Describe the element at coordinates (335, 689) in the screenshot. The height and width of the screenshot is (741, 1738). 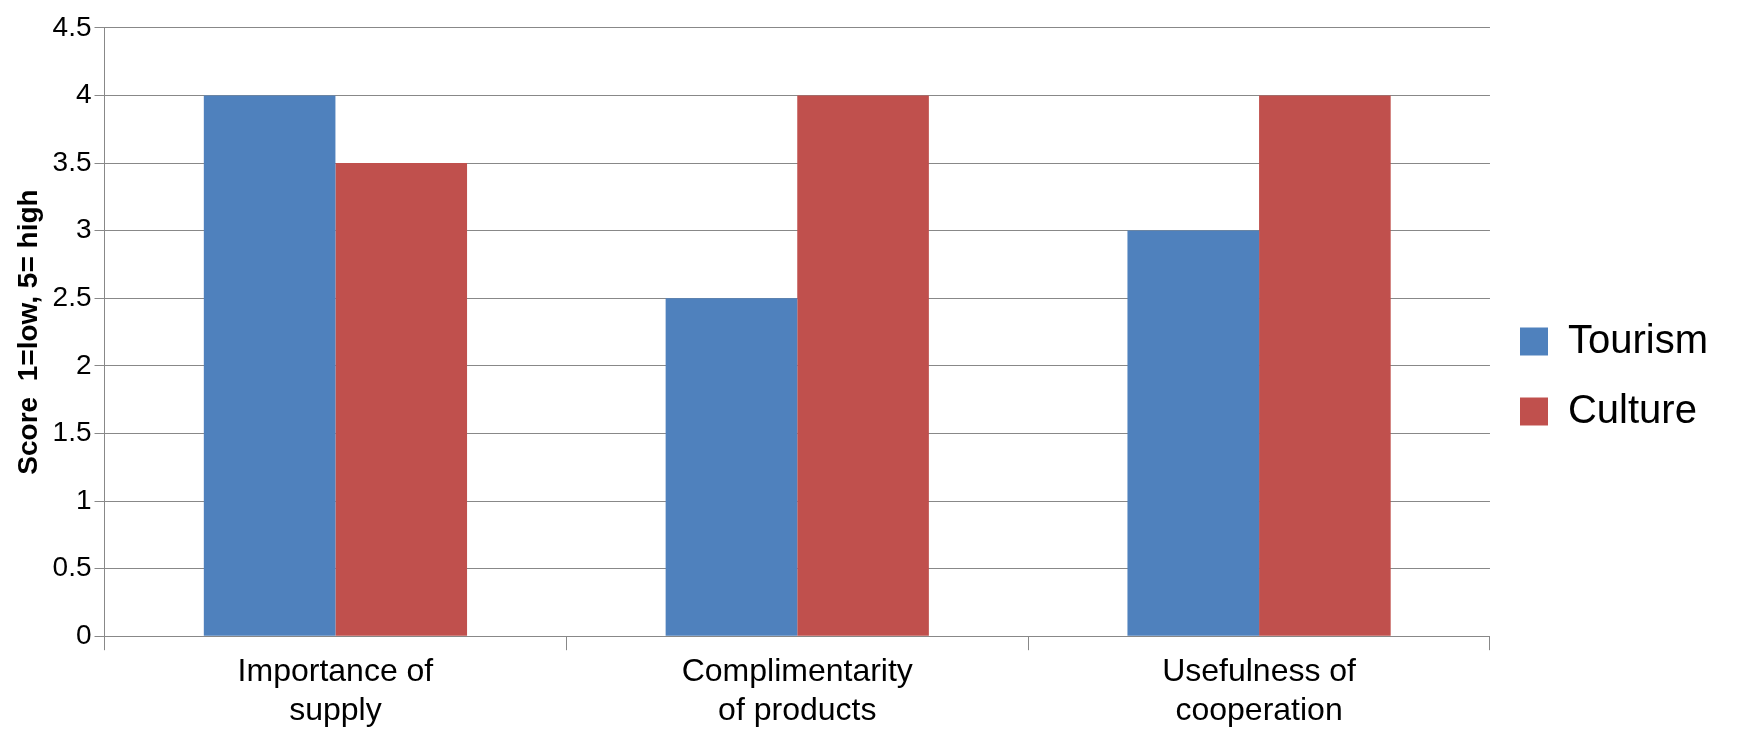
I see `x-tick-label: Importance of supply` at that location.